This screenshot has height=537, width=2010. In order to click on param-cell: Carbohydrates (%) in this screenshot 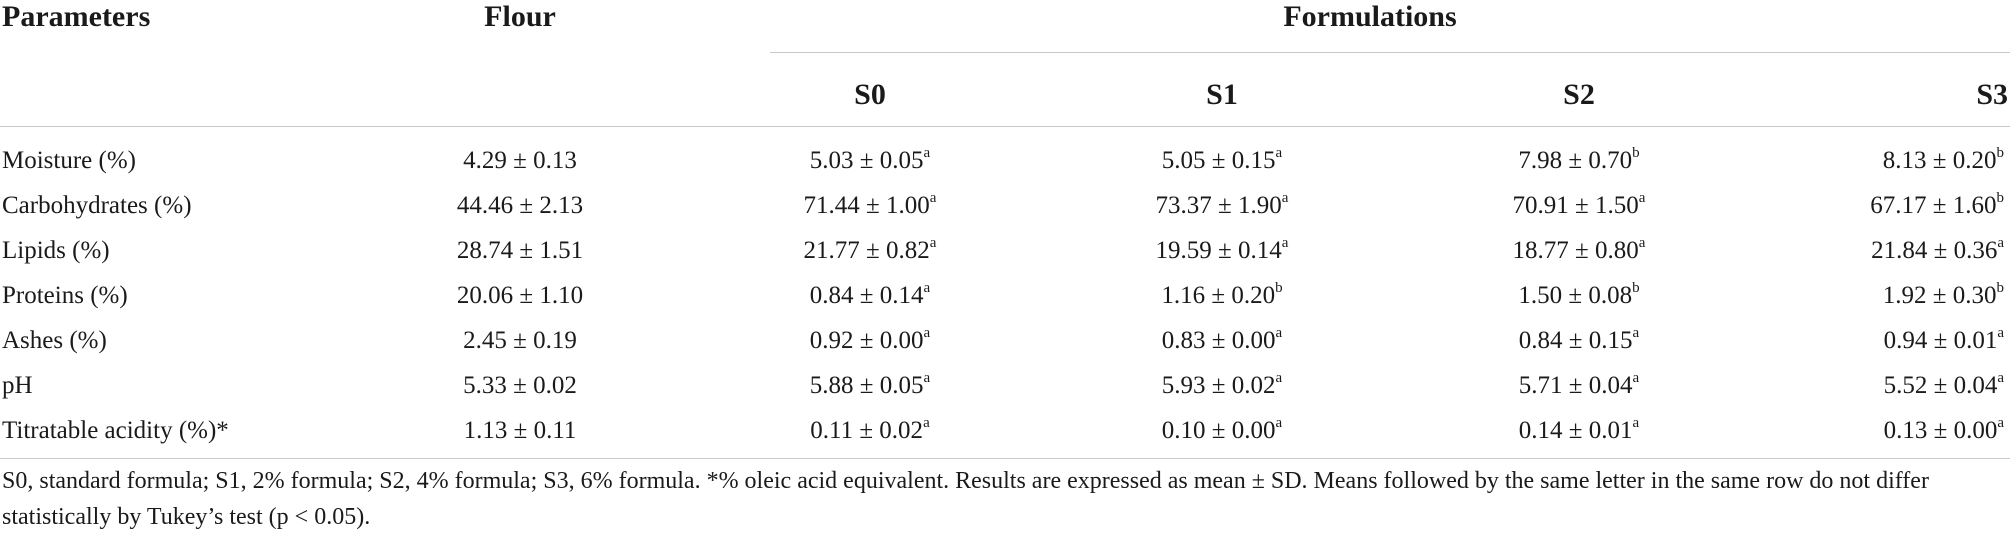, I will do `click(97, 205)`.